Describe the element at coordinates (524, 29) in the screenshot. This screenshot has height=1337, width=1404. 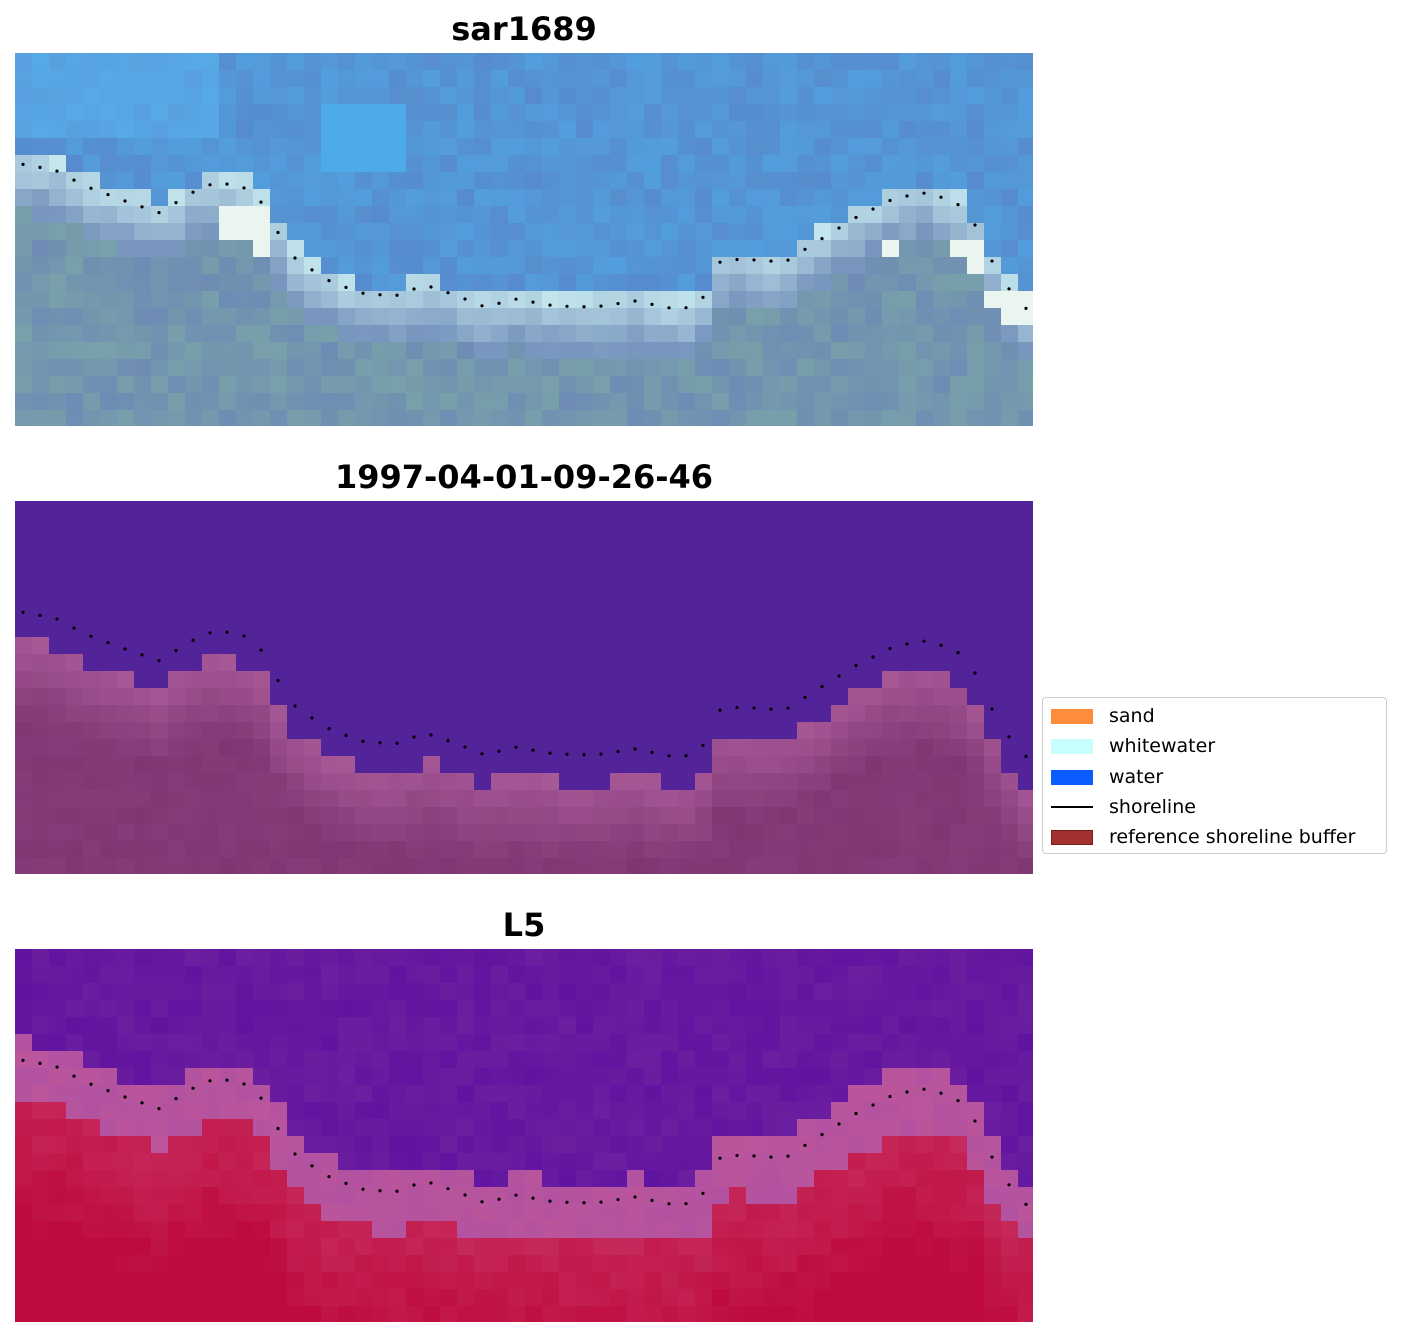
I see `panel-1-title: sar1689` at that location.